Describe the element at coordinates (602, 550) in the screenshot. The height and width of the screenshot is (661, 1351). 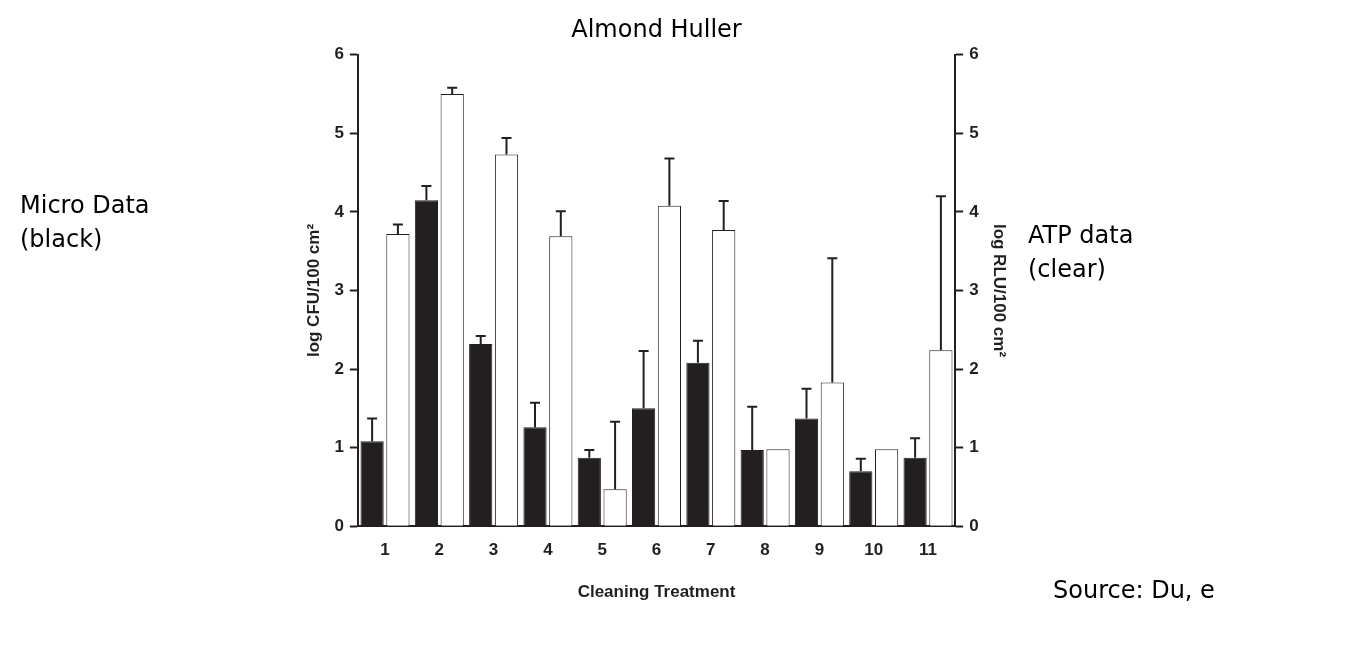
I see `x-tick-label: 5` at that location.